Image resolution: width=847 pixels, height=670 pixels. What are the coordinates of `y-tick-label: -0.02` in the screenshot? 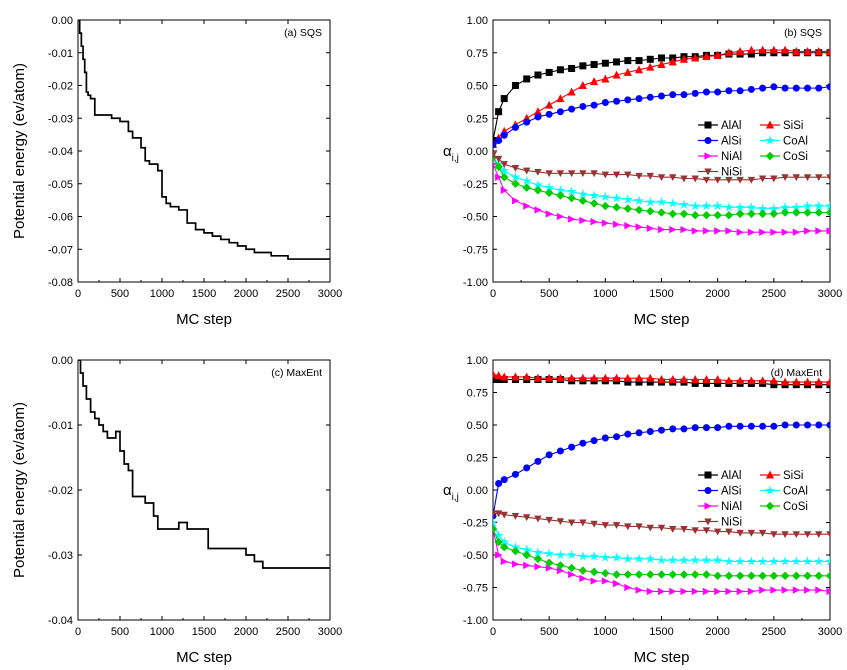 It's located at (60, 87).